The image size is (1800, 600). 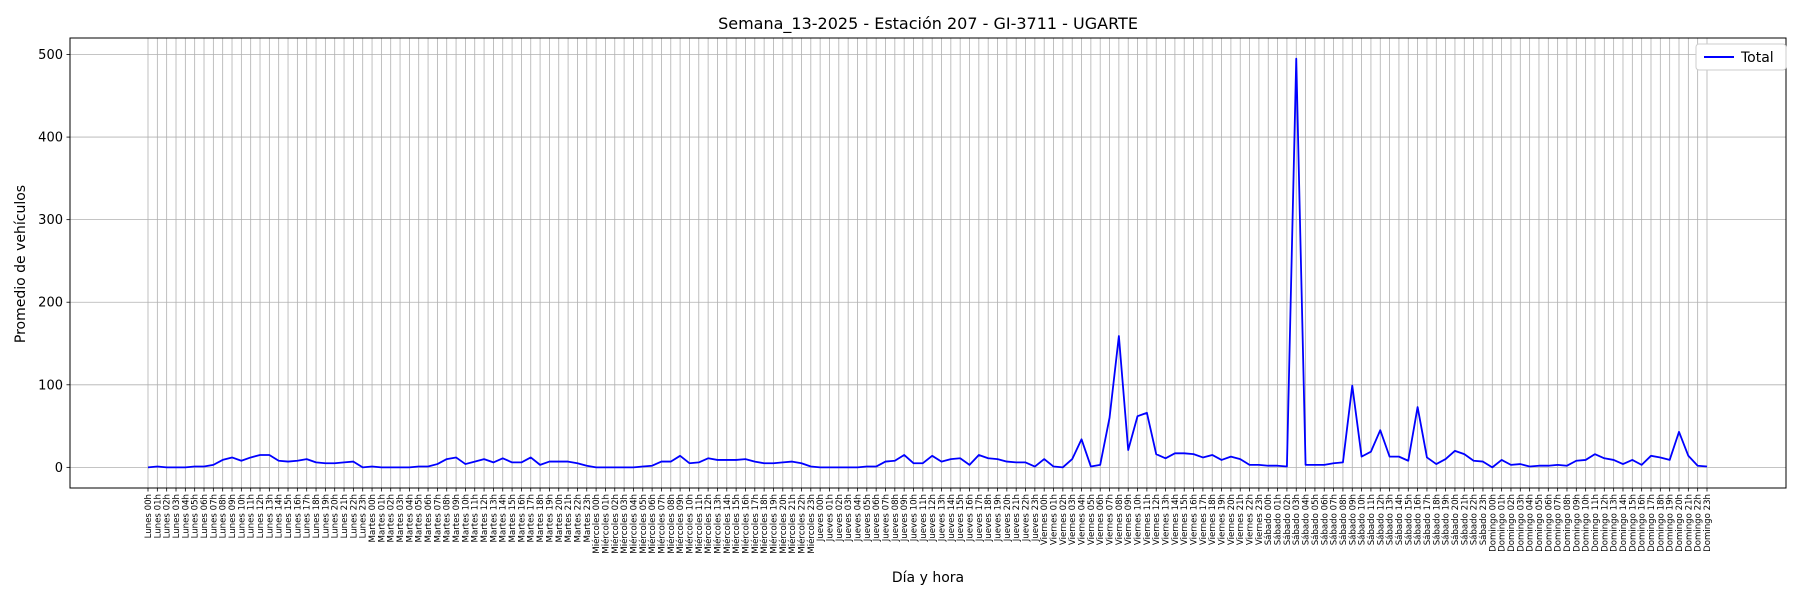 I want to click on x-tick-label: Sábado 09h, so click(x=1353, y=519).